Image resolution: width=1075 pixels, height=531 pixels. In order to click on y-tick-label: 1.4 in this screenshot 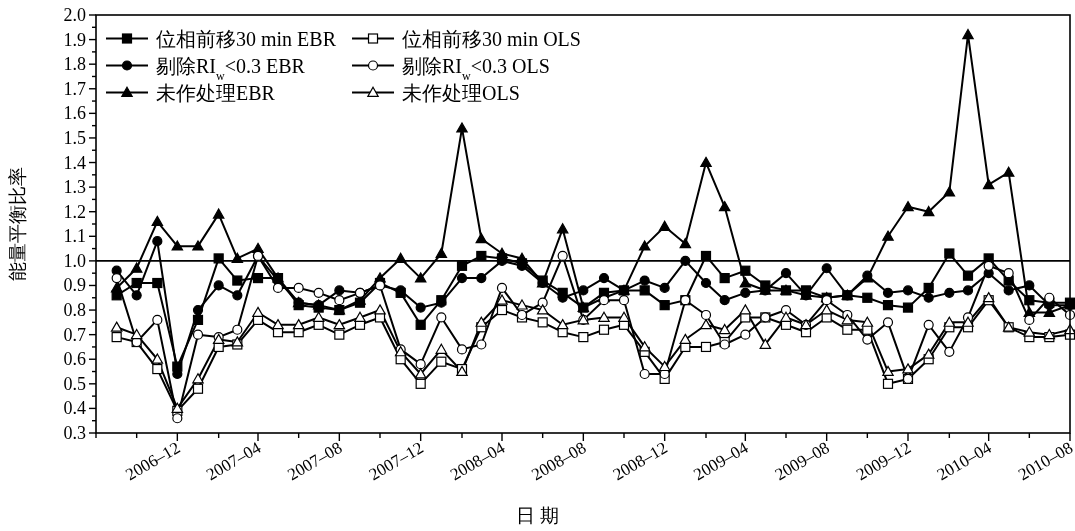, I will do `click(74, 162)`.